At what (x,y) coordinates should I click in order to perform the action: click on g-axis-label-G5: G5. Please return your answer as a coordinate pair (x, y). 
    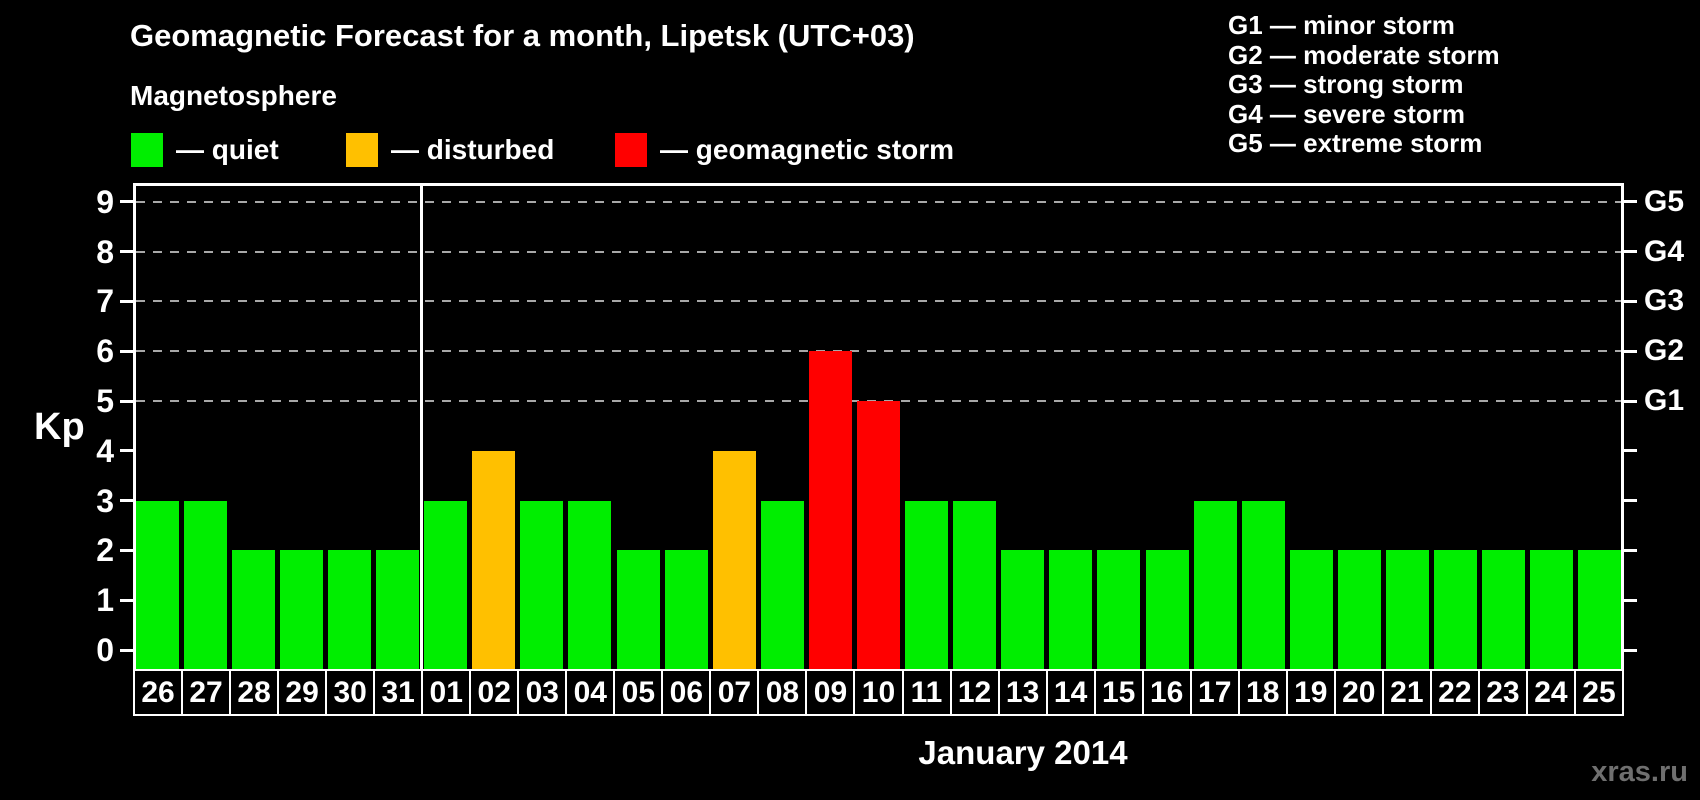
    Looking at the image, I should click on (1664, 201).